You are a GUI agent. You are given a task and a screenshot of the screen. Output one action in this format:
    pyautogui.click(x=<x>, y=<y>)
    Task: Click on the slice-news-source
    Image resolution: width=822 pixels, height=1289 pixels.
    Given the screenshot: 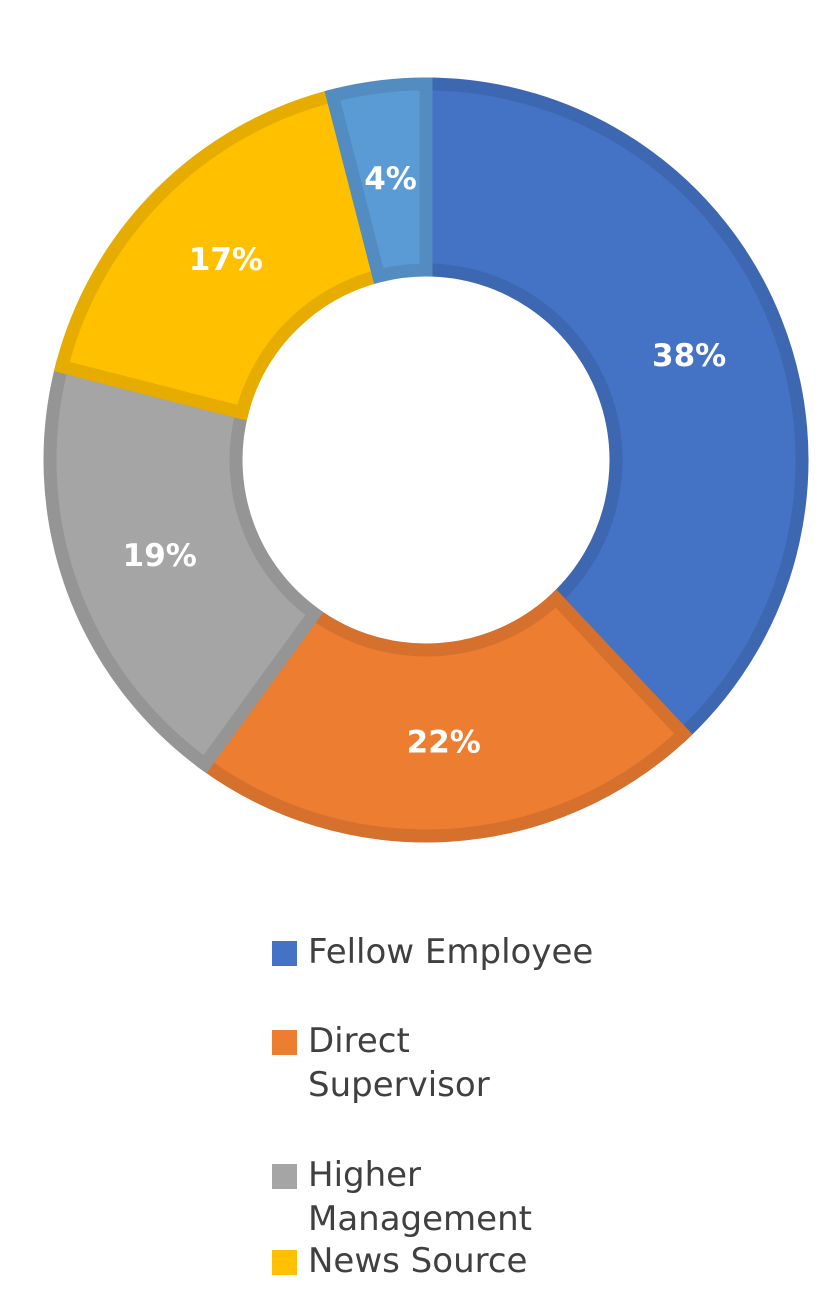 What is the action you would take?
    pyautogui.click(x=220, y=254)
    